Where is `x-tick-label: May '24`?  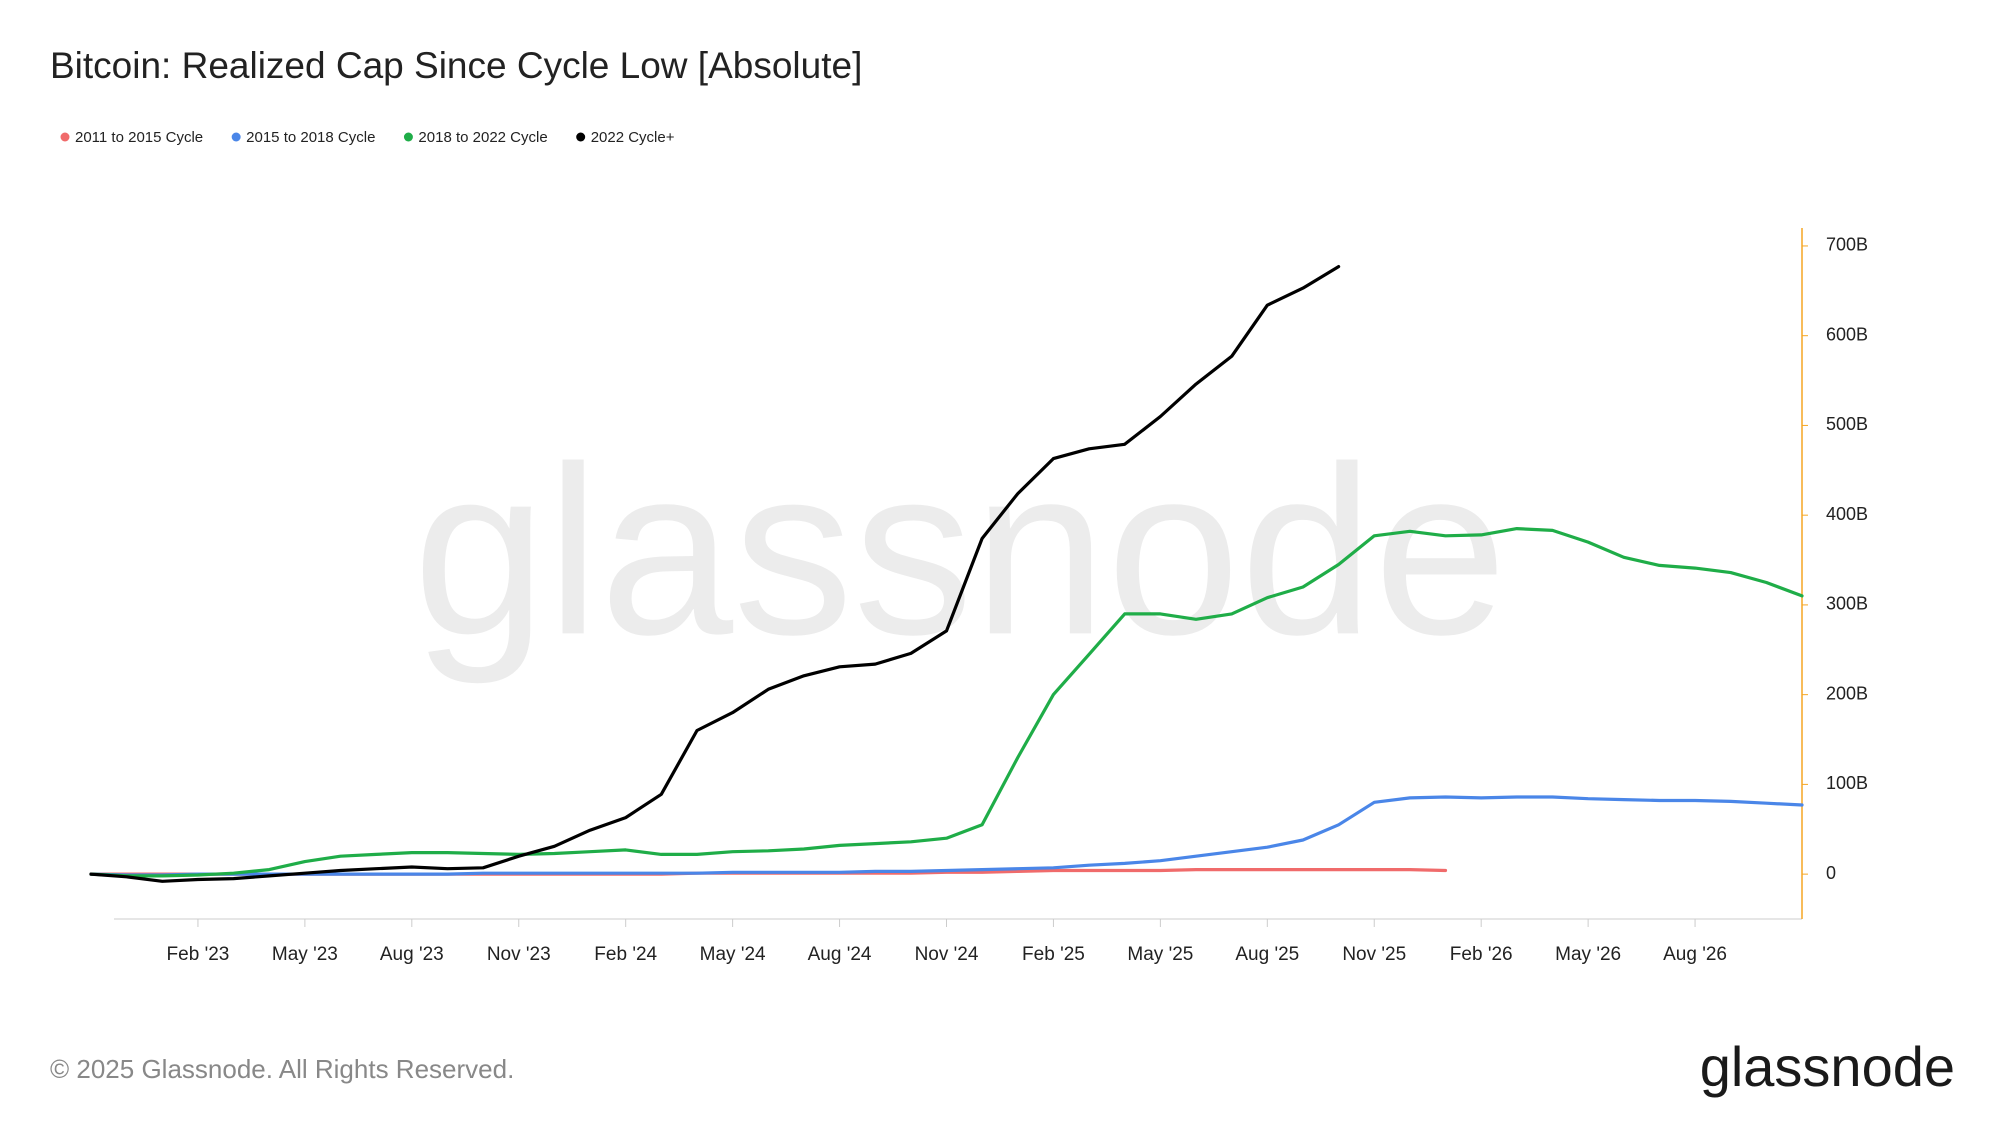 x-tick-label: May '24 is located at coordinates (733, 954).